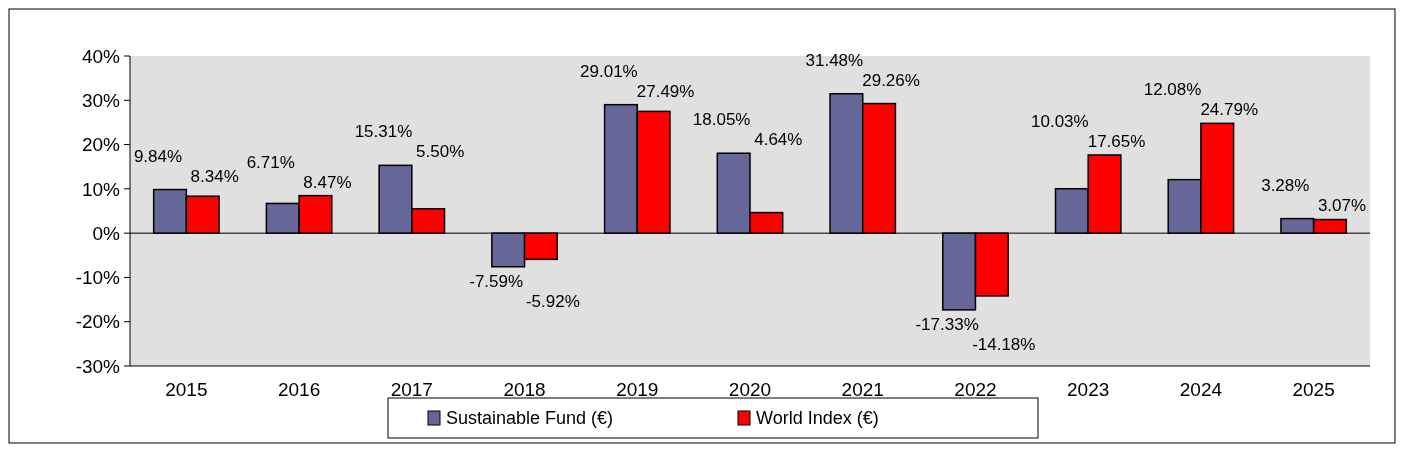  I want to click on text: 8.47%, so click(327, 182).